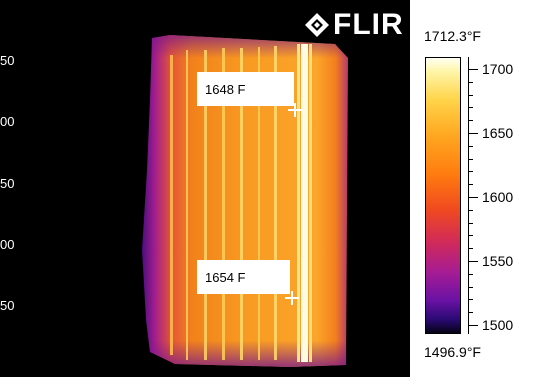  What do you see at coordinates (497, 133) in the screenshot?
I see `scale-tick-label: 1650` at bounding box center [497, 133].